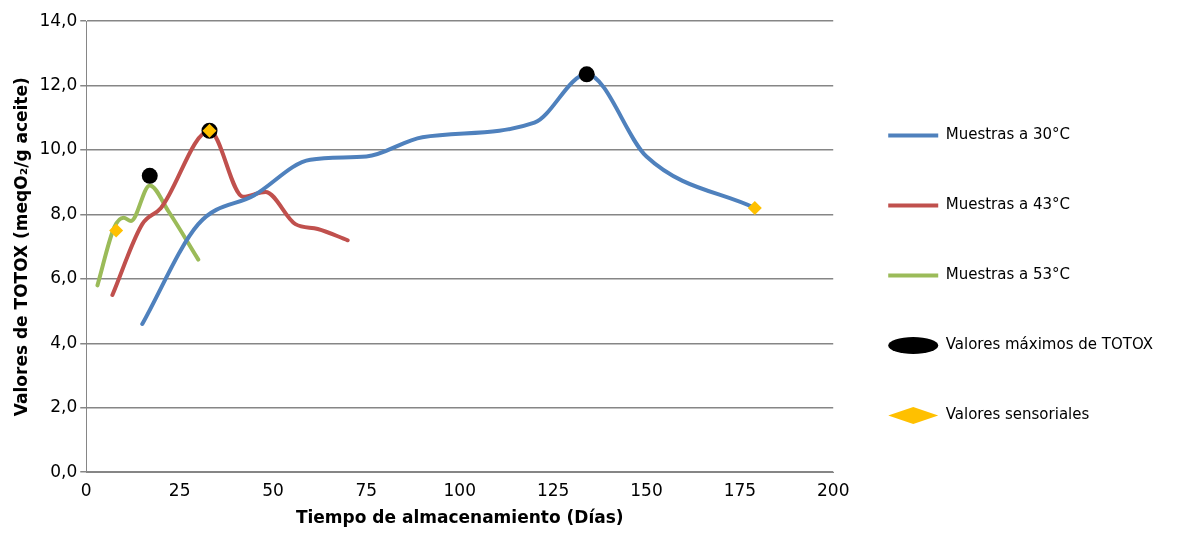 The image size is (1181, 541). What do you see at coordinates (1008, 274) in the screenshot?
I see `legend-label: Muestras a 53°C` at bounding box center [1008, 274].